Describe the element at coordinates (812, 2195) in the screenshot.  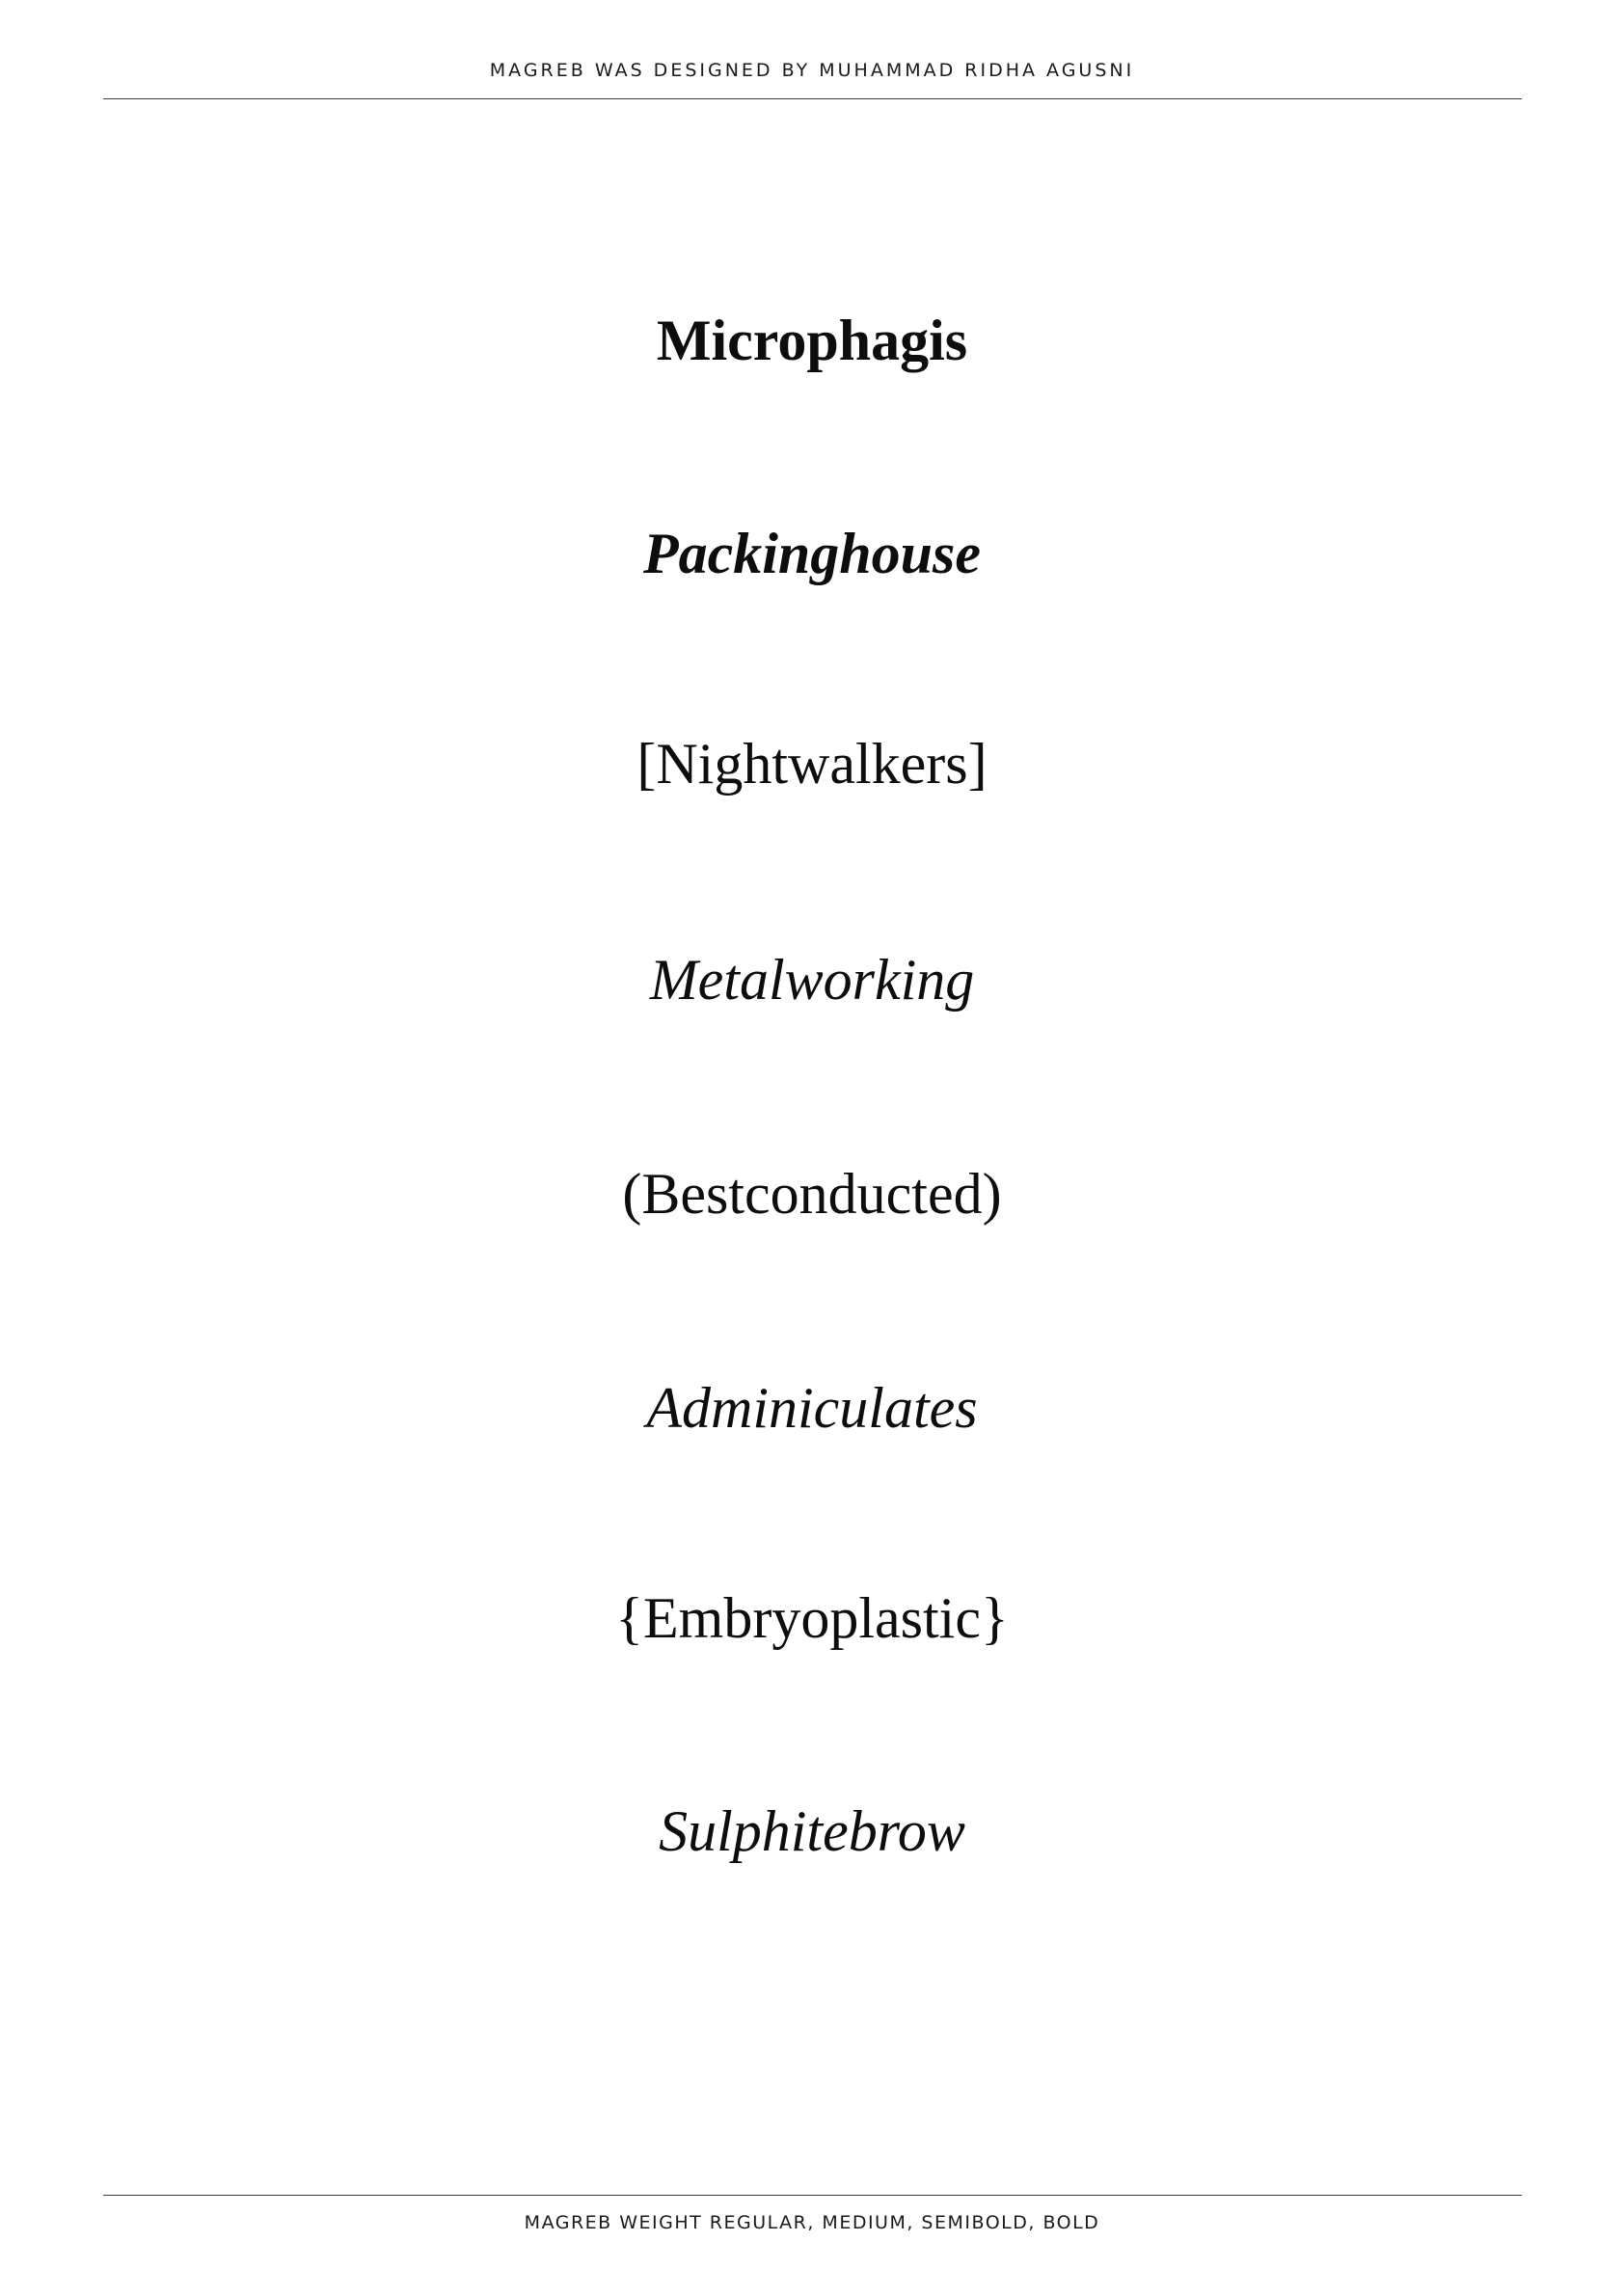
I see `footer-divider` at that location.